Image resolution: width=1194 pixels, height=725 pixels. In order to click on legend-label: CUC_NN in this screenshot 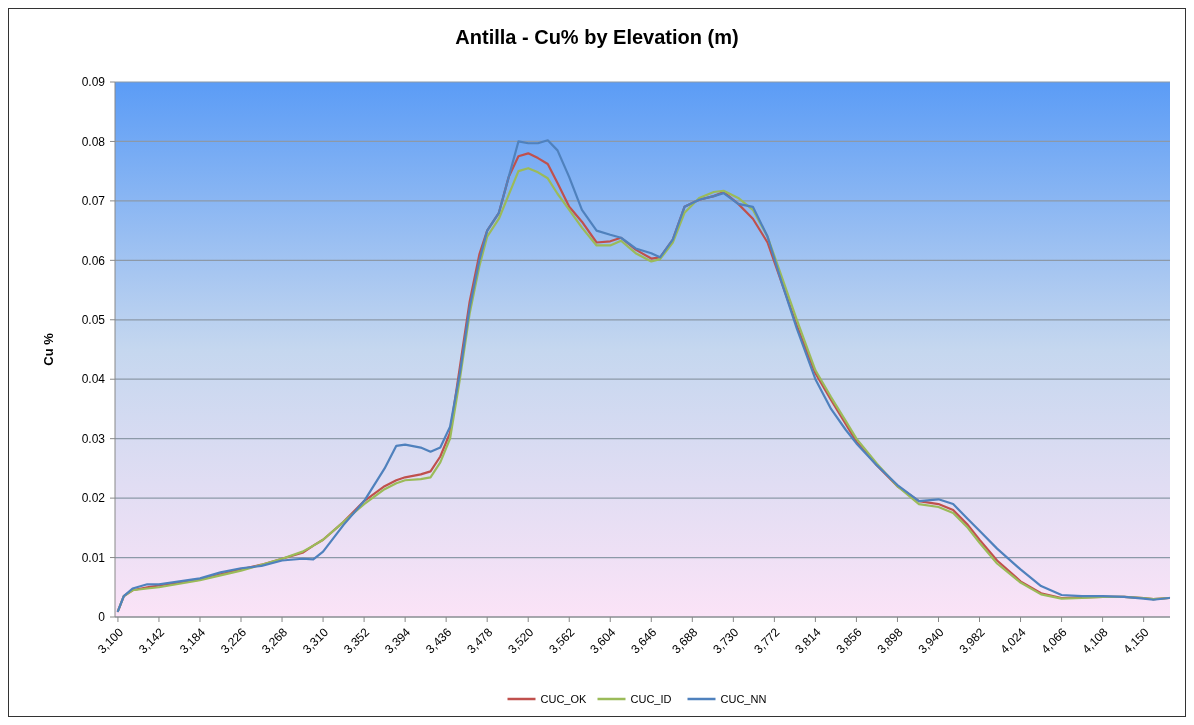, I will do `click(743, 698)`.